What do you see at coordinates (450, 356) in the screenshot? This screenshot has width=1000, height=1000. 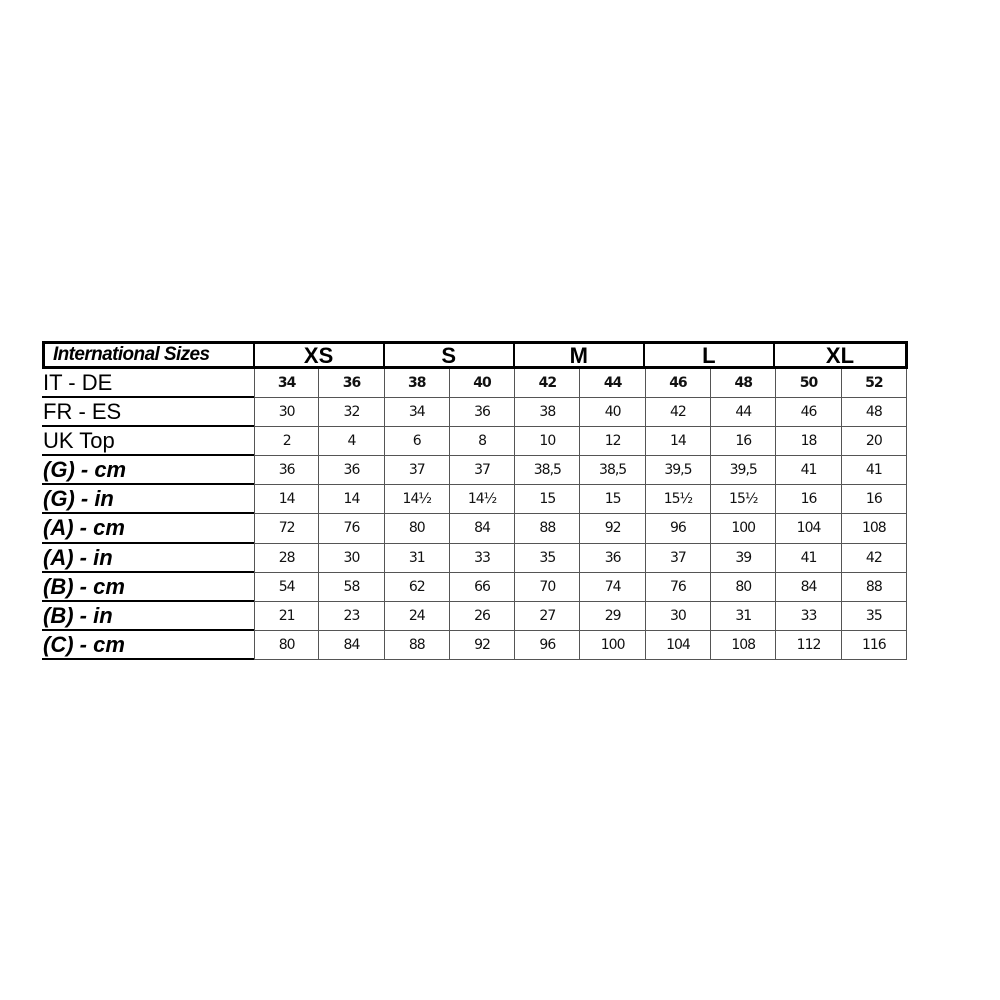 I see `size-header-s: S` at bounding box center [450, 356].